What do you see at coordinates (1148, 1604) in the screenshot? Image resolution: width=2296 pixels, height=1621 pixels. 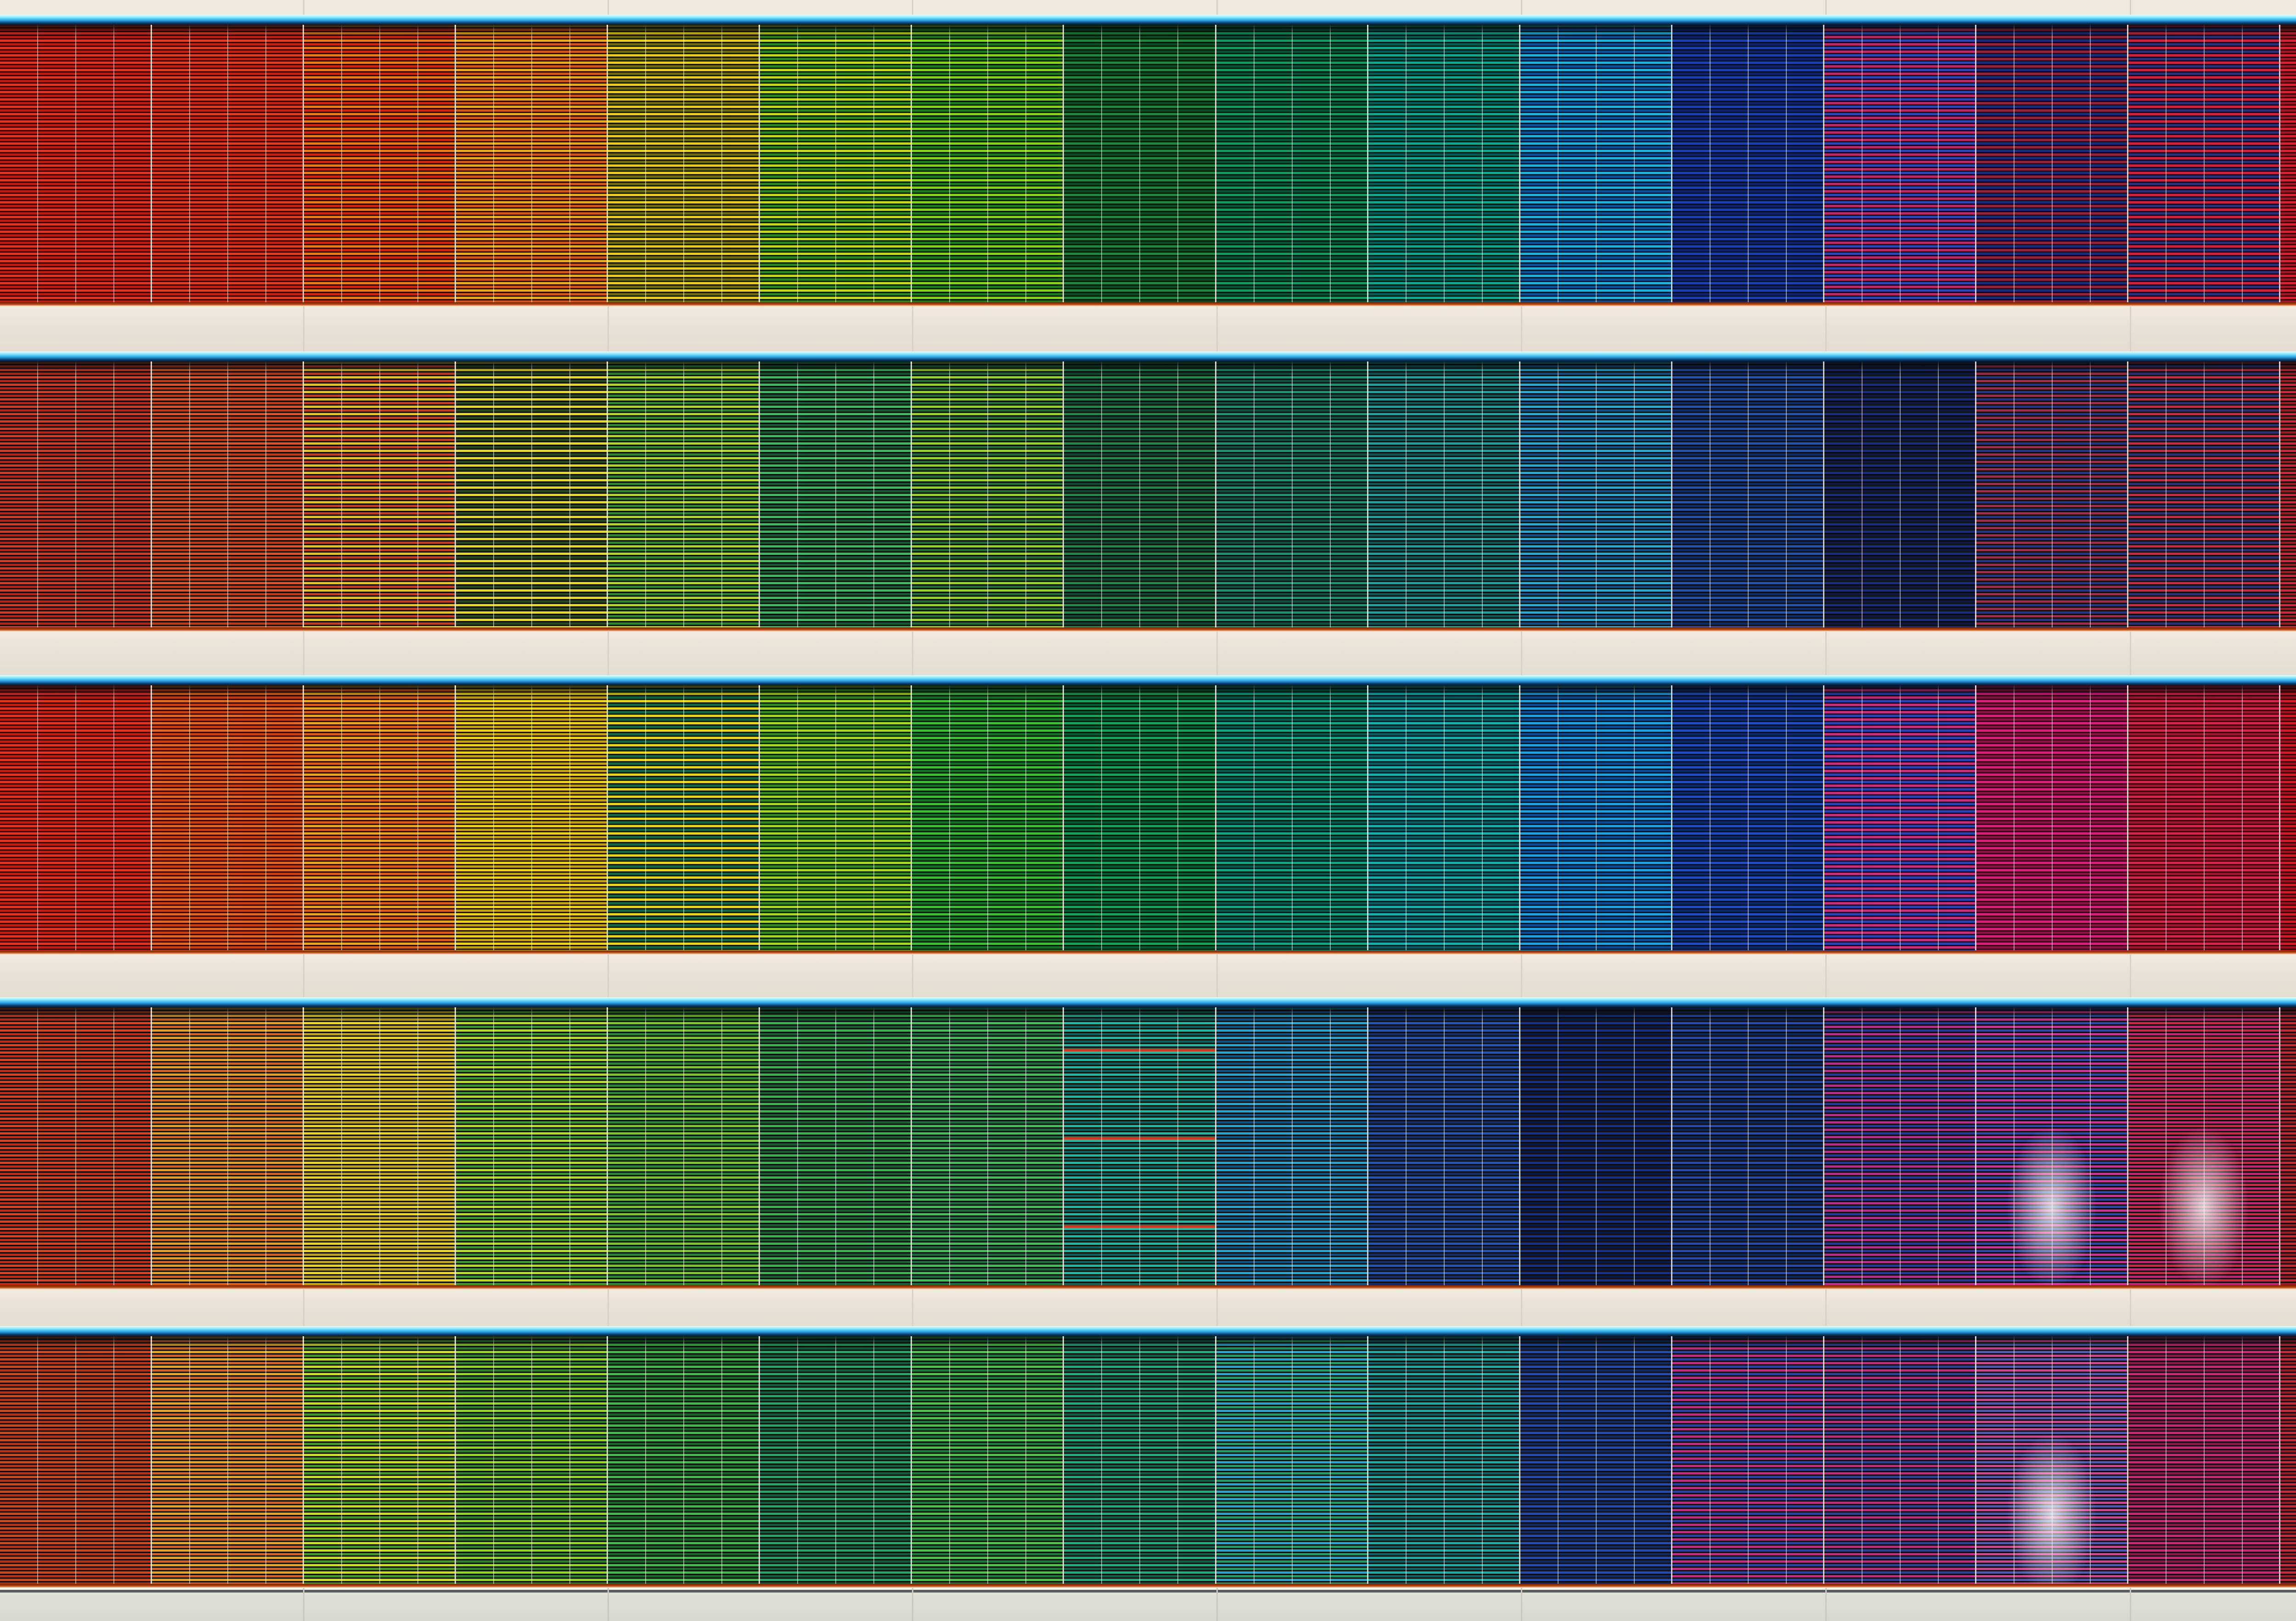 I see `bottom-plinth` at bounding box center [1148, 1604].